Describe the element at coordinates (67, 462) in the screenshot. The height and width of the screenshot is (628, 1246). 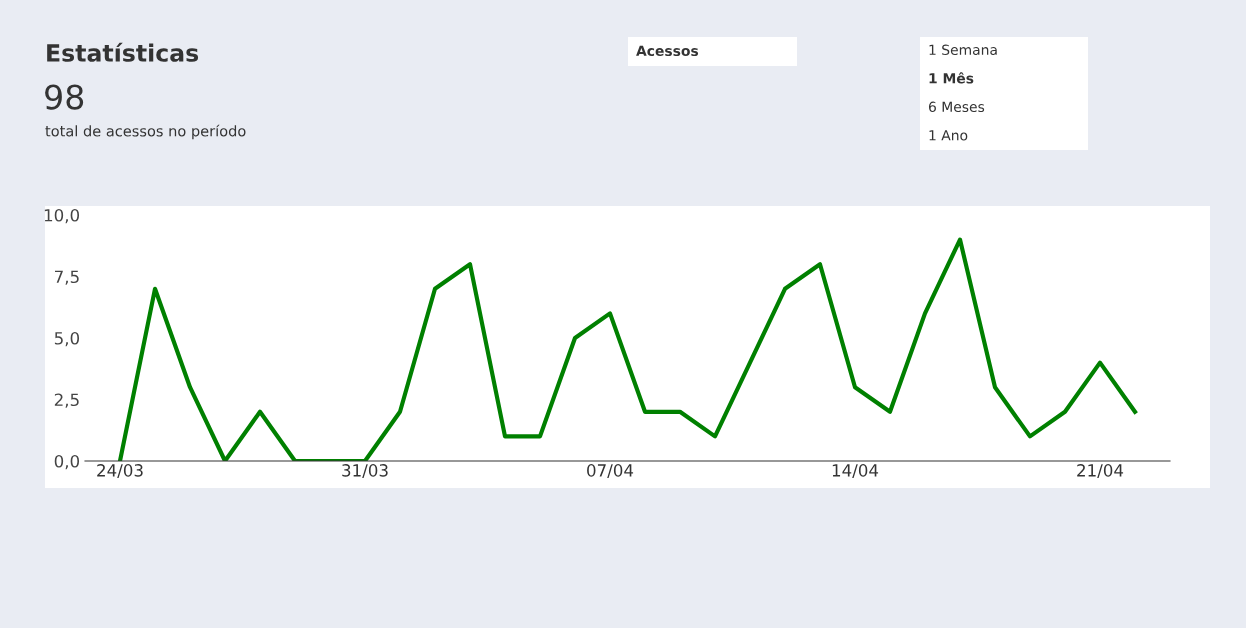
I see `y-tick-label: 0,0` at that location.